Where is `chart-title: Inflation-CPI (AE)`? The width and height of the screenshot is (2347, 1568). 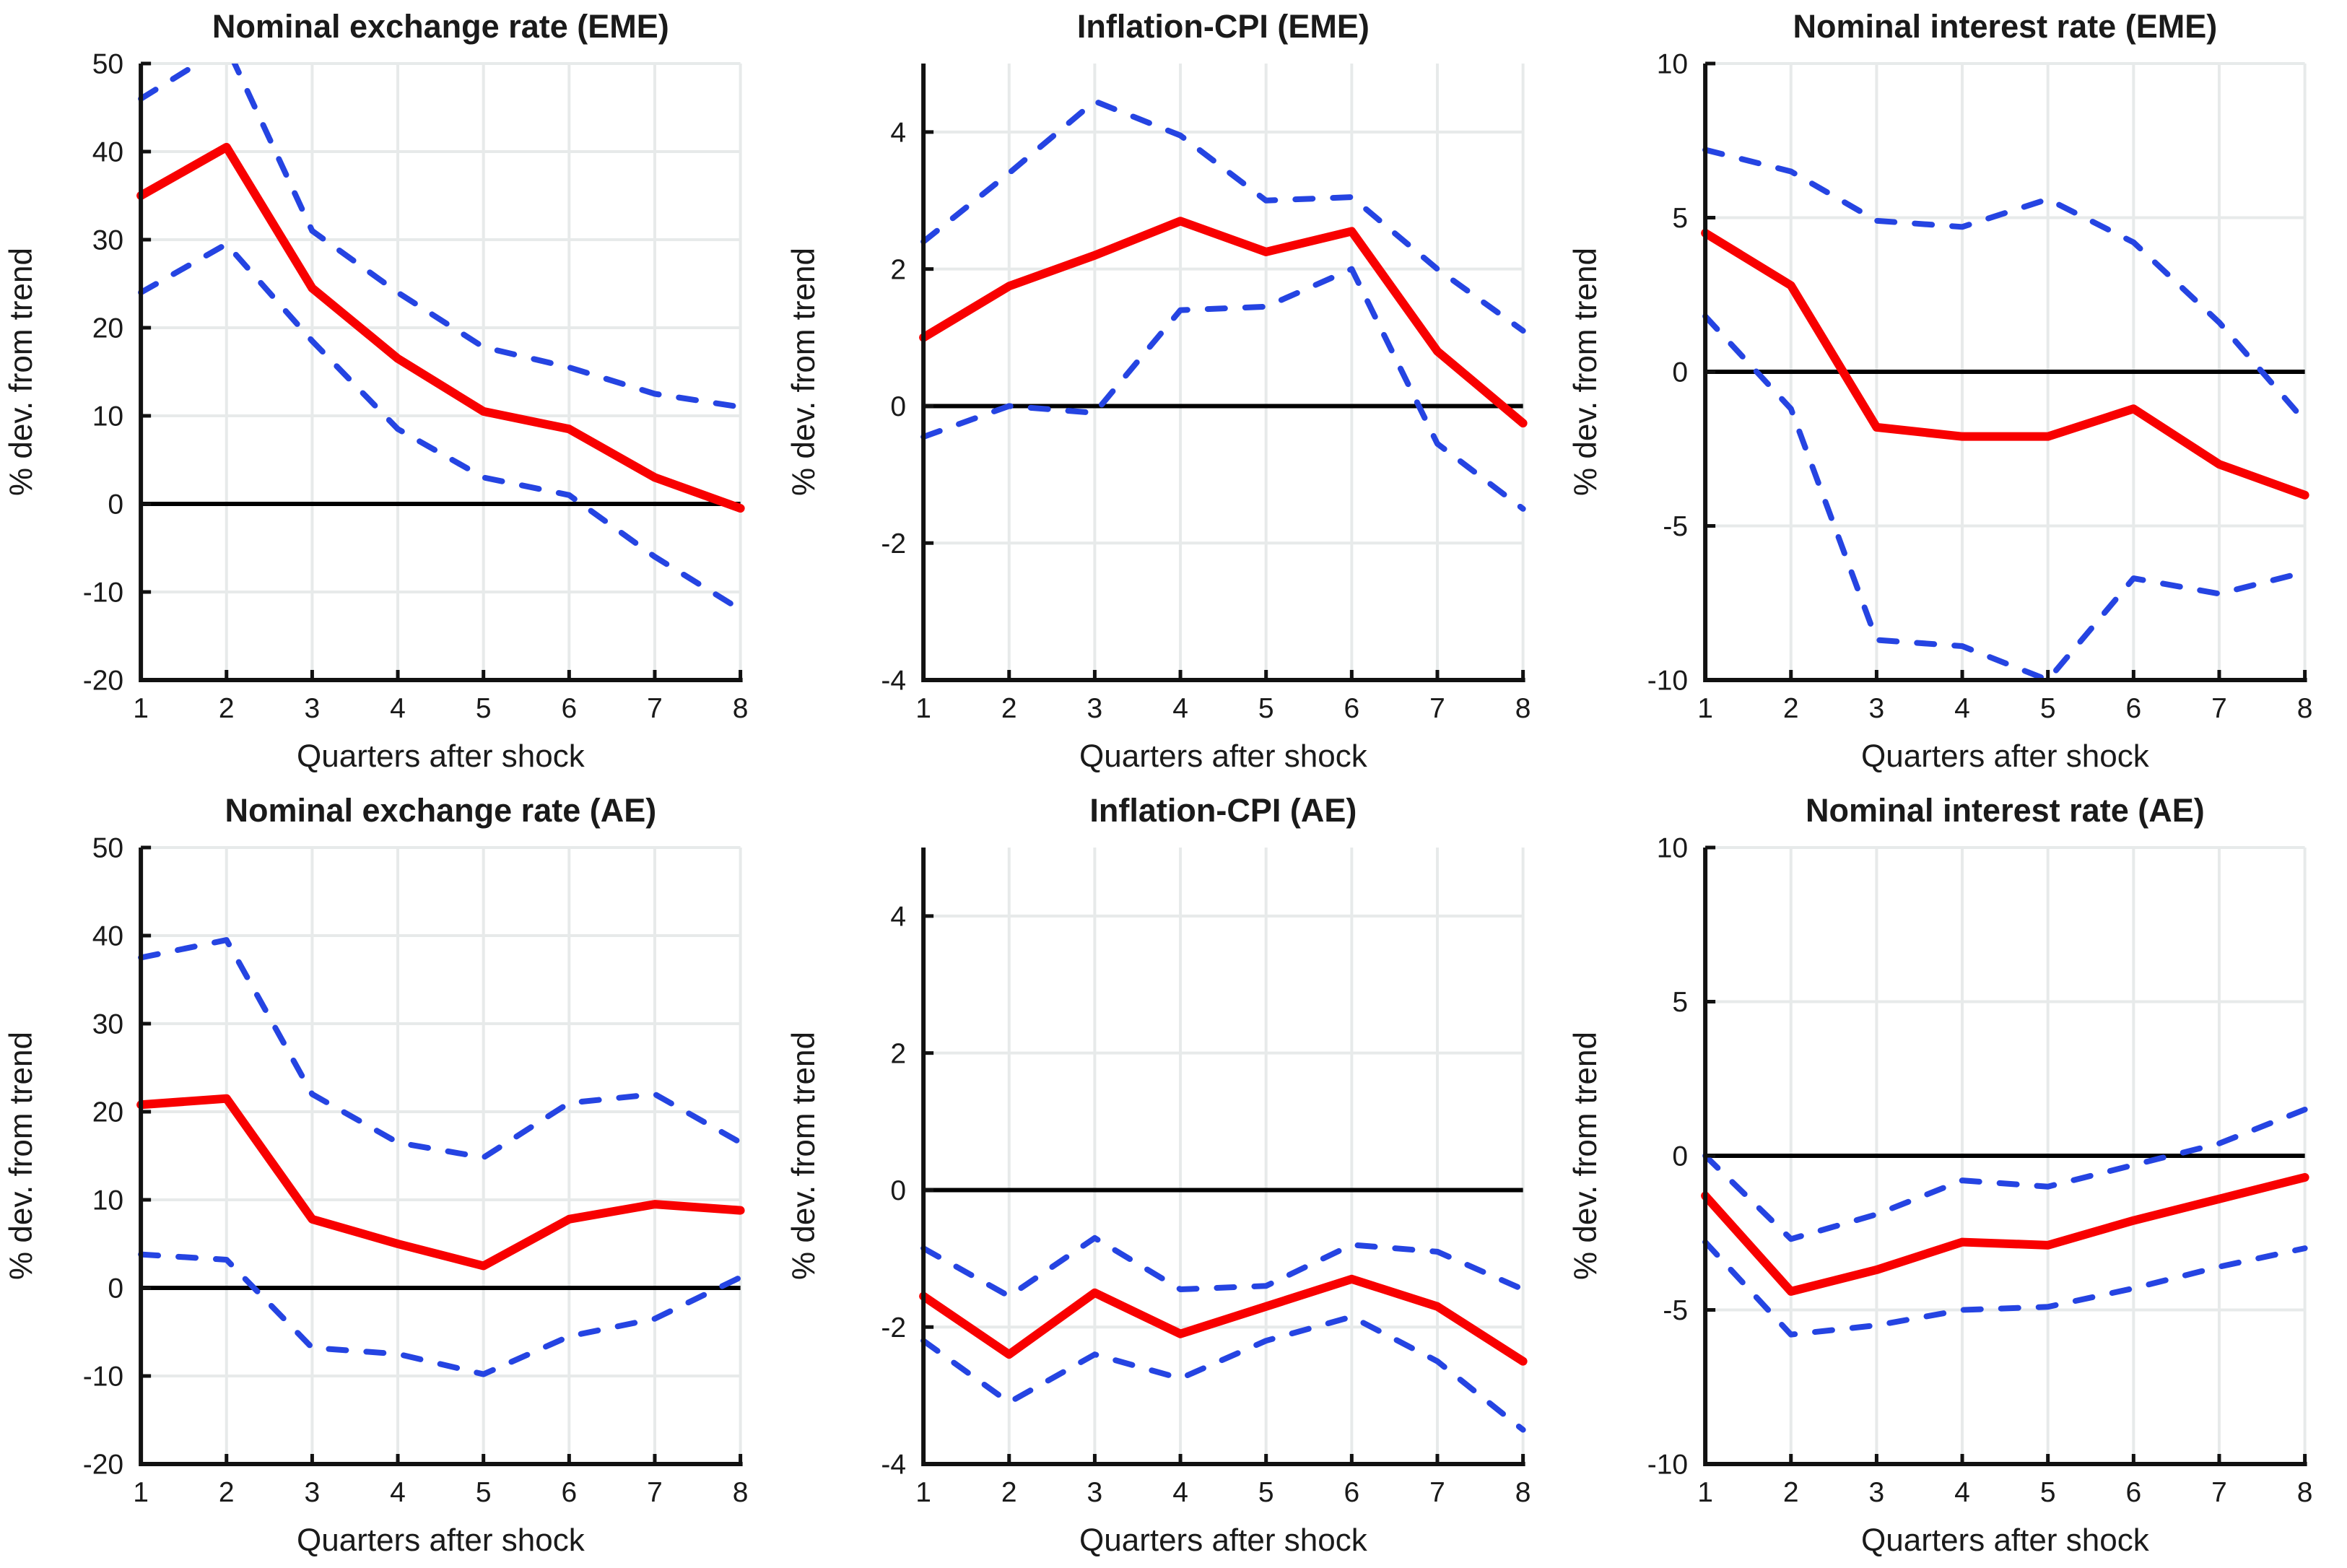
chart-title: Inflation-CPI (AE) is located at coordinates (1223, 810).